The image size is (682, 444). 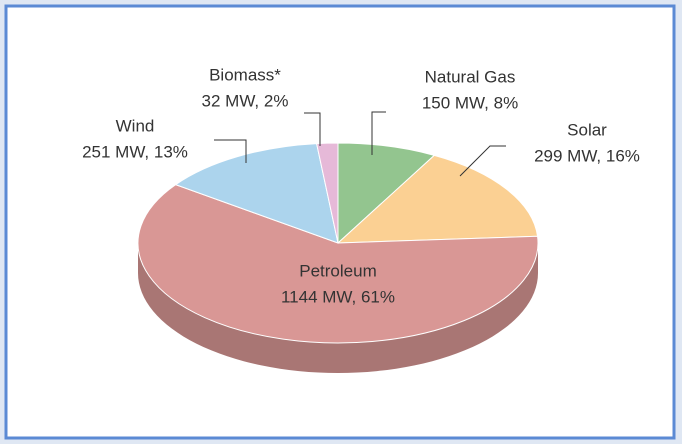 I want to click on category-label: Biomass*, so click(x=245, y=74).